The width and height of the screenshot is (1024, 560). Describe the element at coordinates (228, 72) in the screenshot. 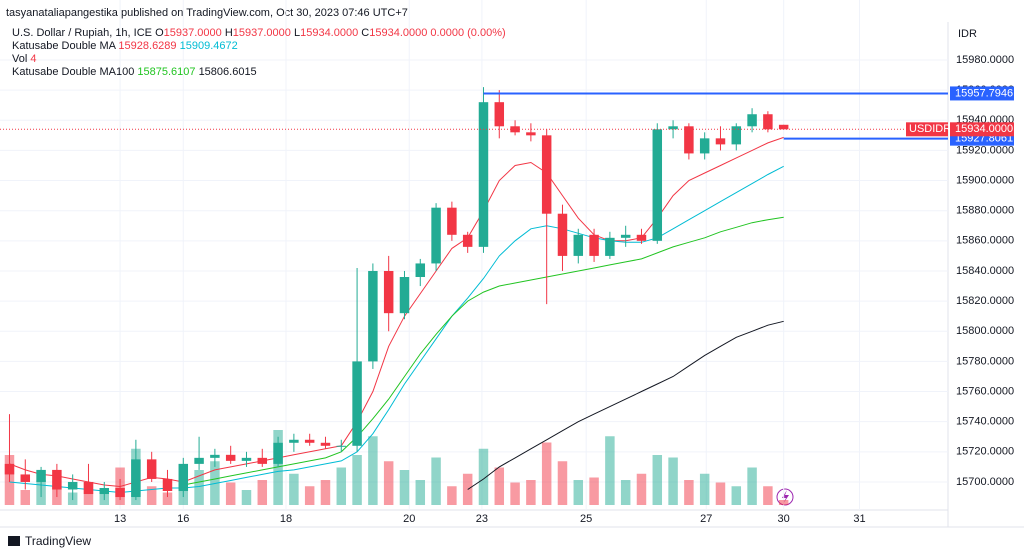

I see `legend-text: 15806.6015` at that location.